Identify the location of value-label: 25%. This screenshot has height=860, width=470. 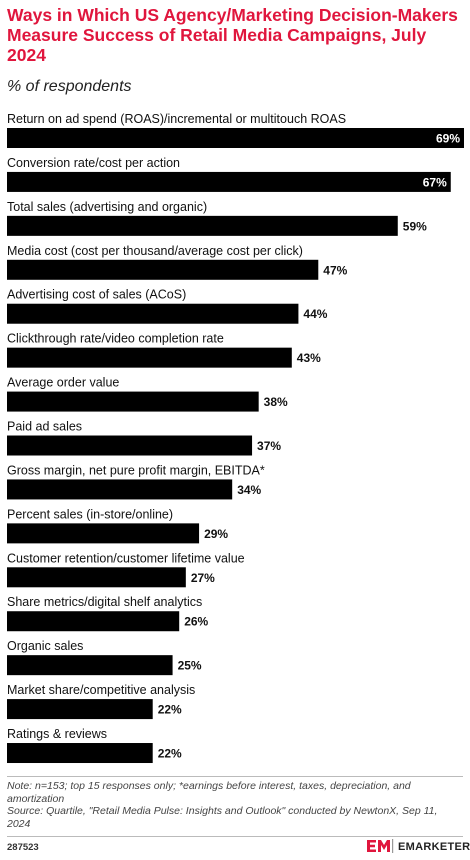
(190, 666).